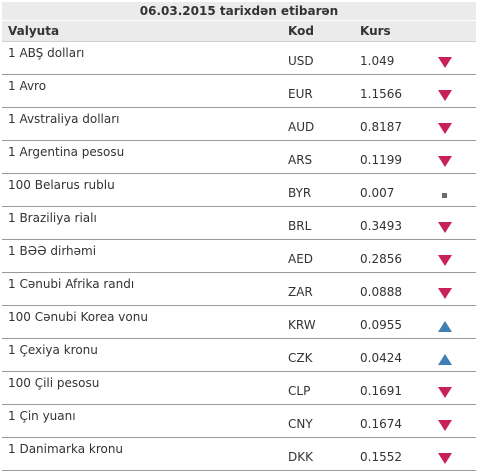  What do you see at coordinates (239, 31) in the screenshot?
I see `table-header: Valyuta Kod Kurs` at bounding box center [239, 31].